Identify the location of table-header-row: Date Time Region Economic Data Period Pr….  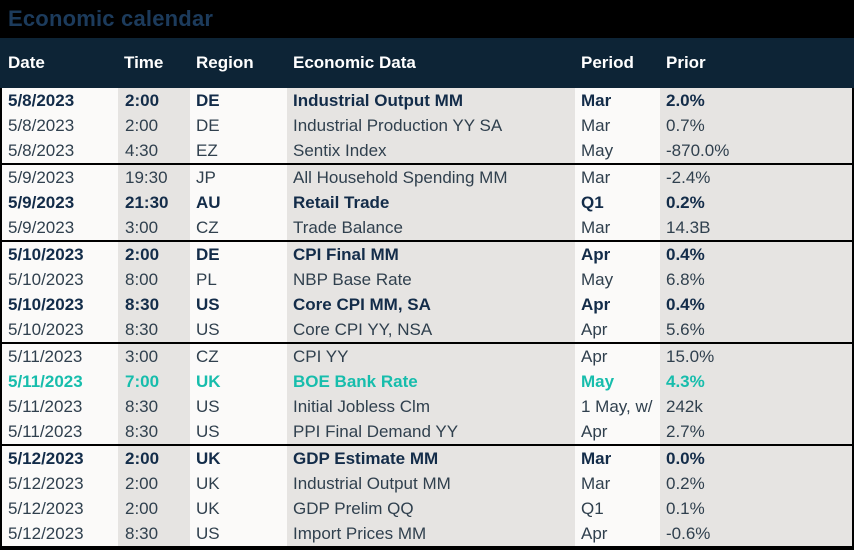
(427, 63).